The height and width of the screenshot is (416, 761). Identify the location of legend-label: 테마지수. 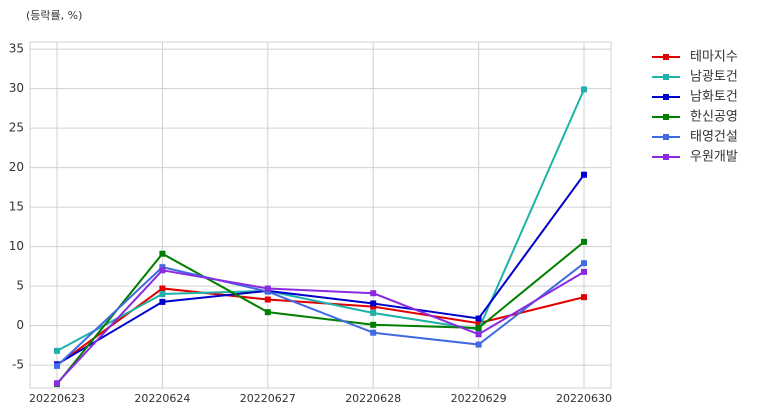
(714, 57).